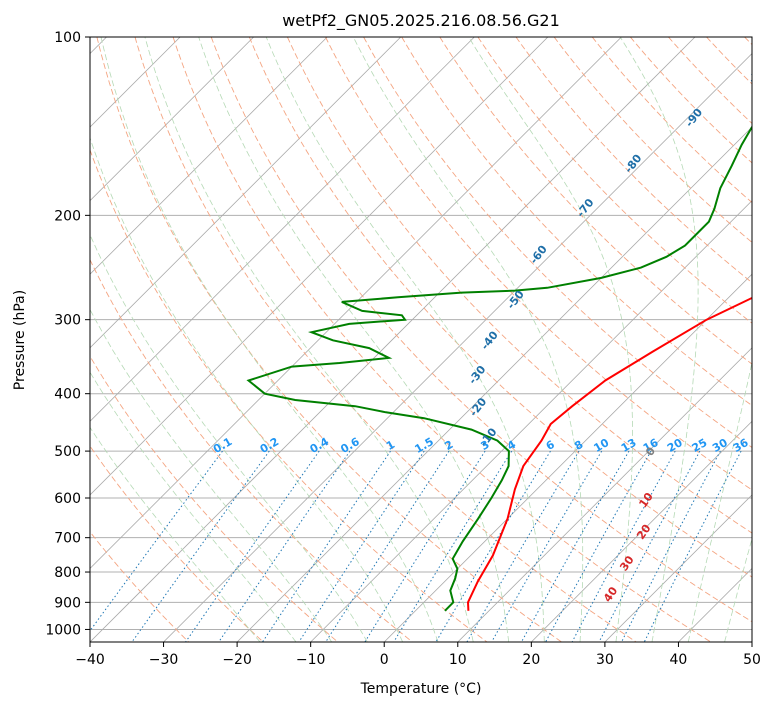  I want to click on y-tick-label: 400, so click(67, 395).